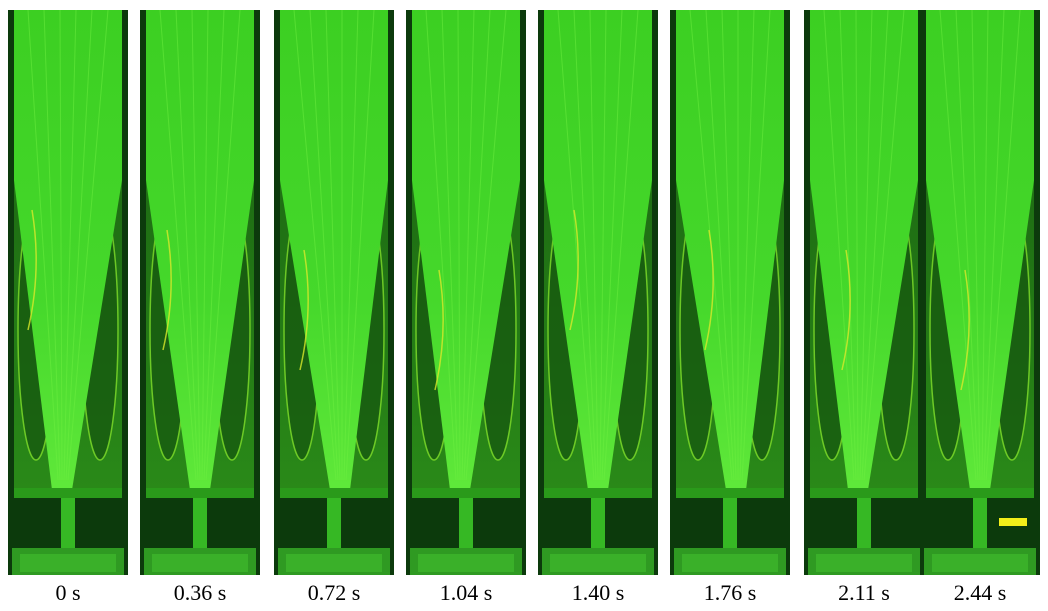 The image size is (1048, 611). Describe the element at coordinates (864, 592) in the screenshot. I see `time-label: 2.11 s` at that location.